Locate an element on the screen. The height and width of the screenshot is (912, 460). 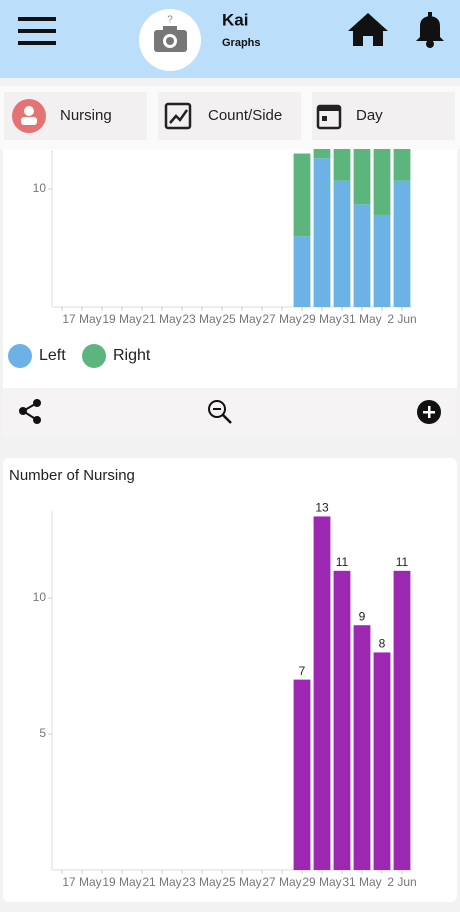
bell-icon is located at coordinates (430, 30).